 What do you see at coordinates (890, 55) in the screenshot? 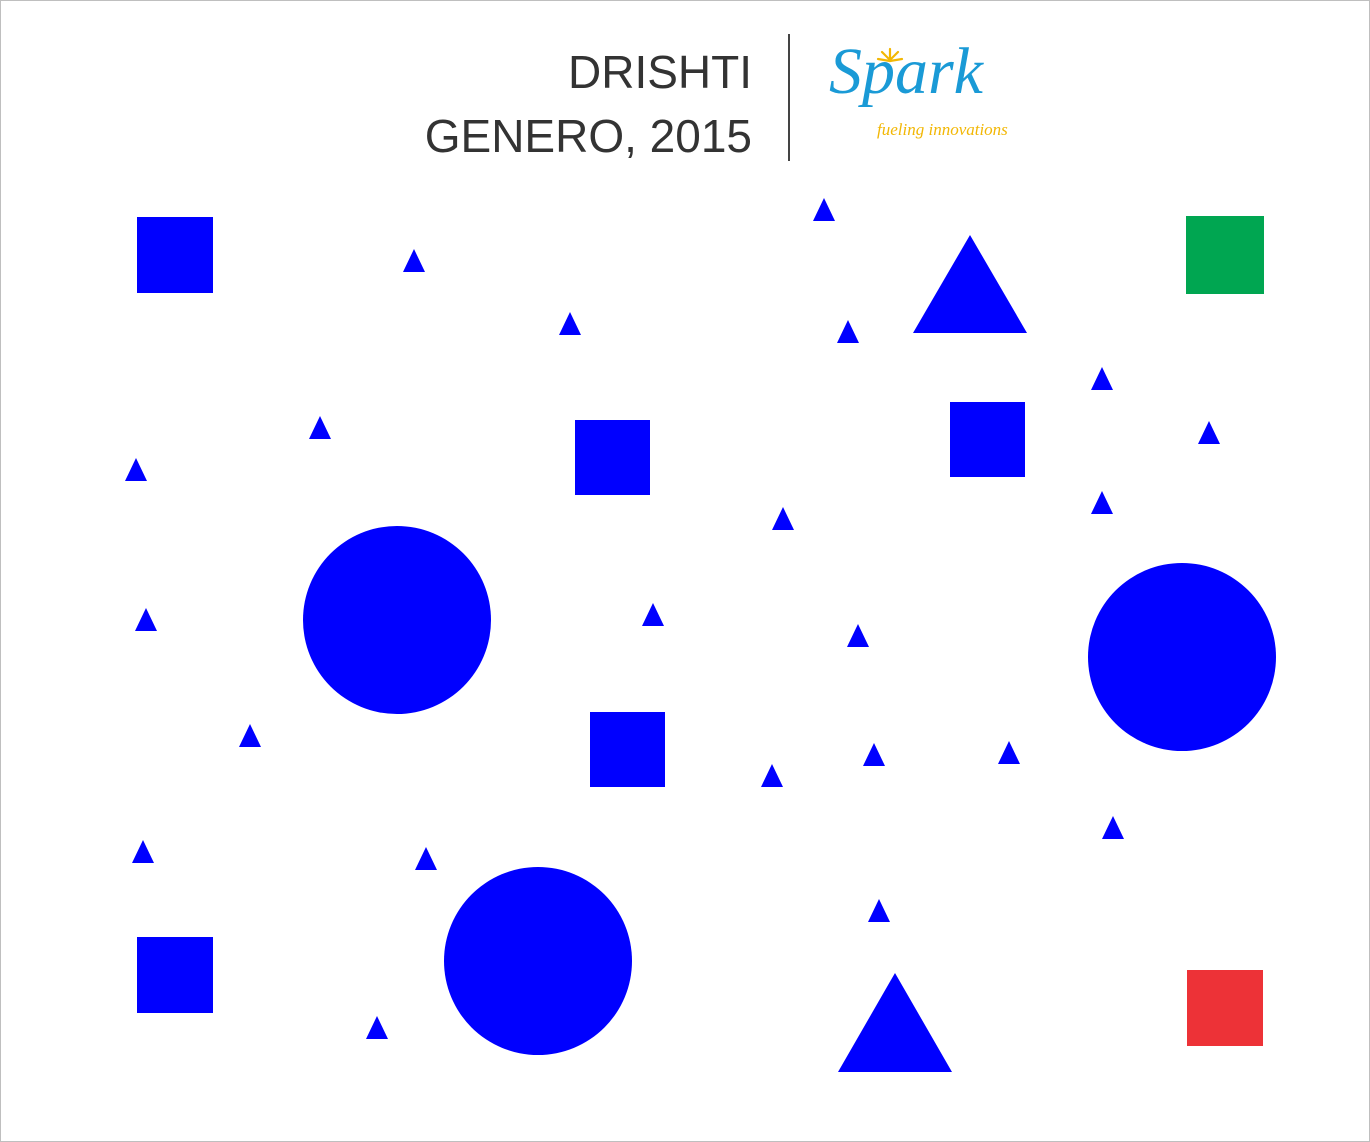
I see `sun-rays-icon` at bounding box center [890, 55].